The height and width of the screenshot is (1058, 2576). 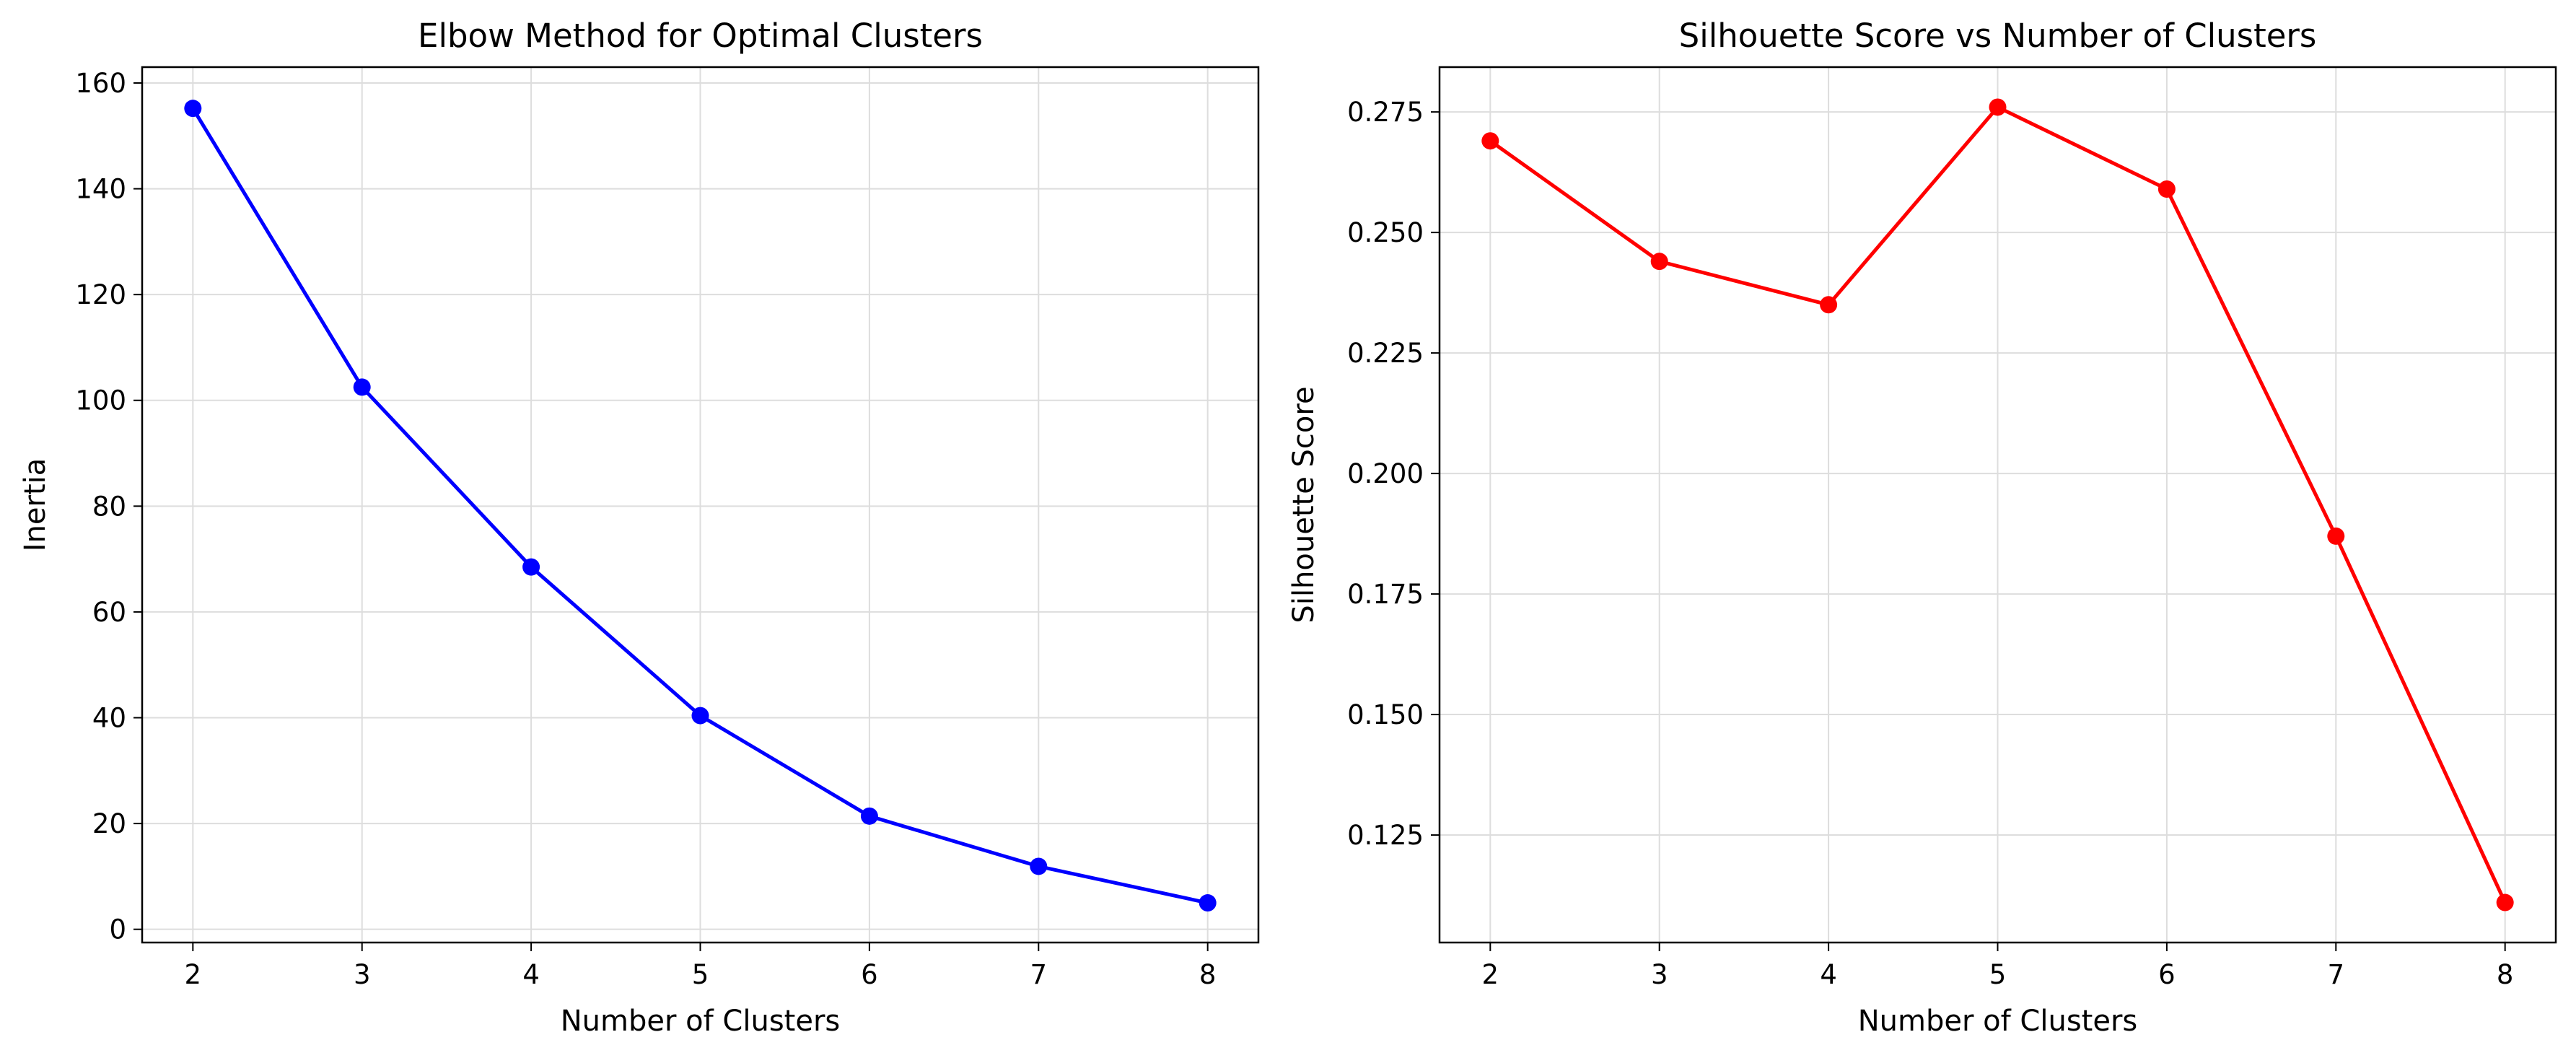 I want to click on y-tick-label: 0.175, so click(x=1385, y=594).